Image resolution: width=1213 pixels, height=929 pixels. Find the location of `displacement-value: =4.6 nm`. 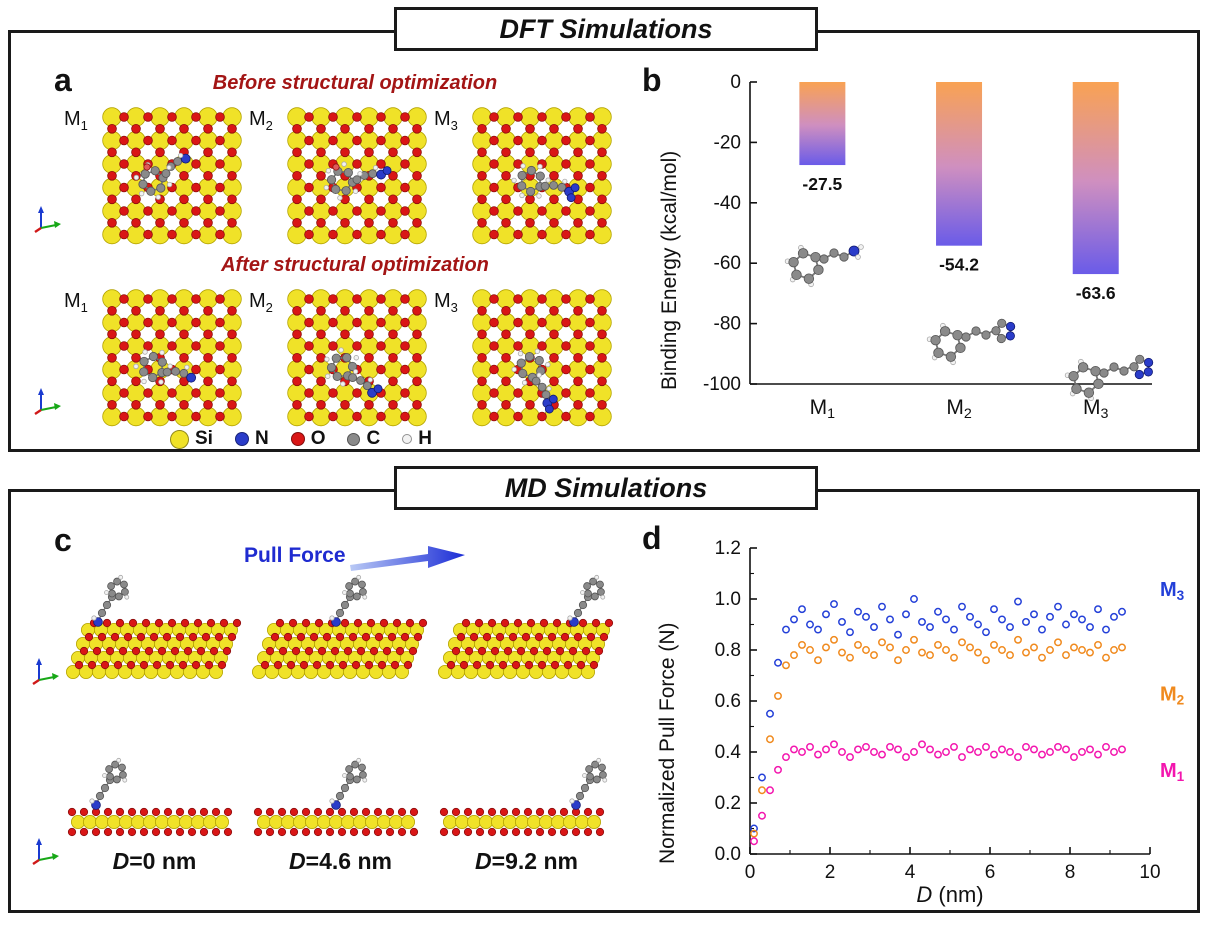

displacement-value: =4.6 nm is located at coordinates (348, 861).